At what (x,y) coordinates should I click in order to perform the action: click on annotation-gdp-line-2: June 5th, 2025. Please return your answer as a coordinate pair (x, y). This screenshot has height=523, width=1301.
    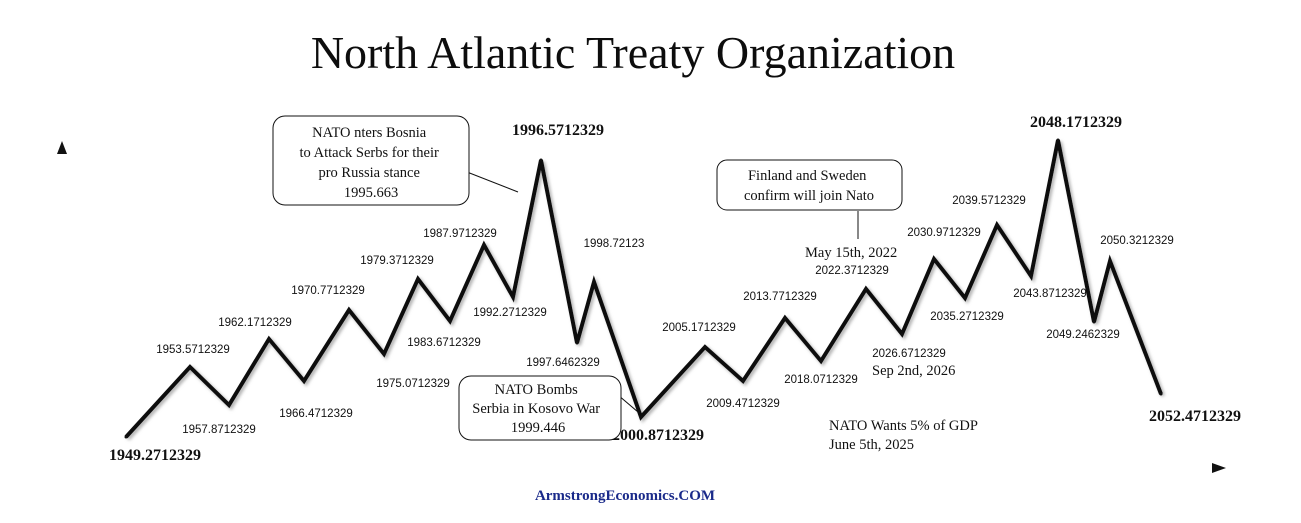
    Looking at the image, I should click on (871, 445).